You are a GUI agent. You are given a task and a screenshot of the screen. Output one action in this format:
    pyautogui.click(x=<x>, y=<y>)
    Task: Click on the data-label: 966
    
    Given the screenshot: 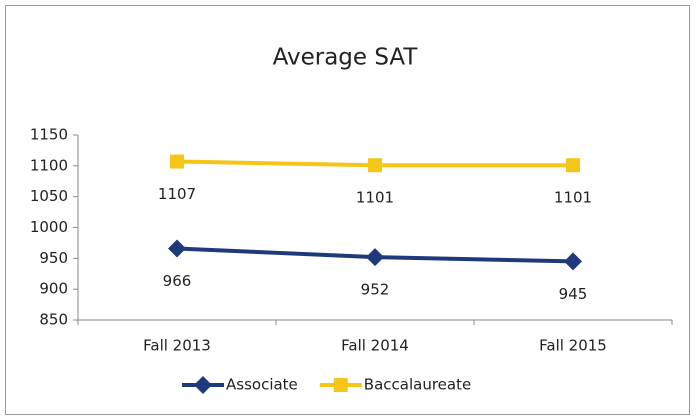 What is the action you would take?
    pyautogui.click(x=177, y=281)
    